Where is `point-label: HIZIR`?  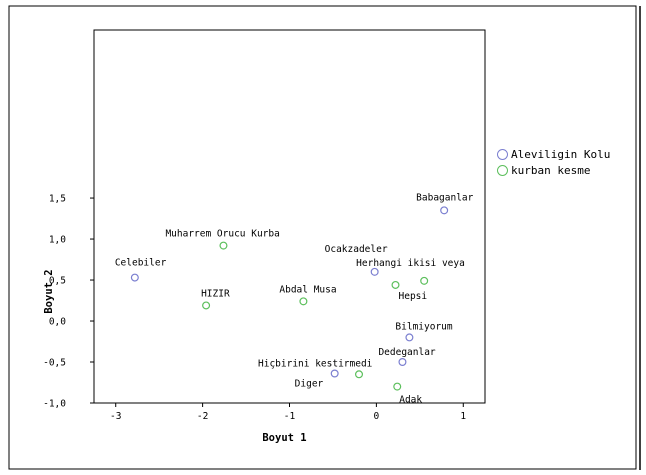 point-label: HIZIR is located at coordinates (215, 293).